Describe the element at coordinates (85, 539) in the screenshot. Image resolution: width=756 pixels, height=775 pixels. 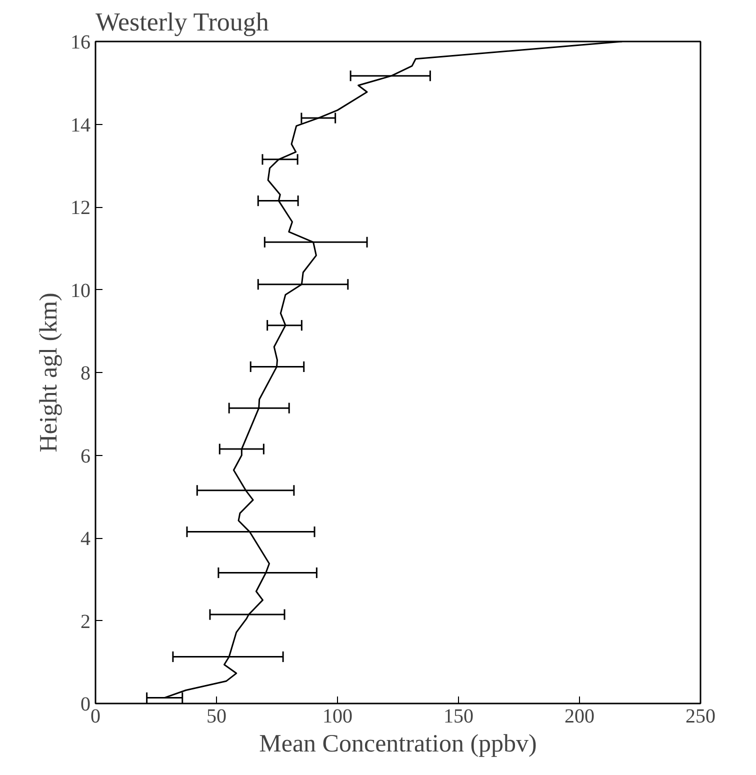
I see `y-tick-label: 4` at that location.